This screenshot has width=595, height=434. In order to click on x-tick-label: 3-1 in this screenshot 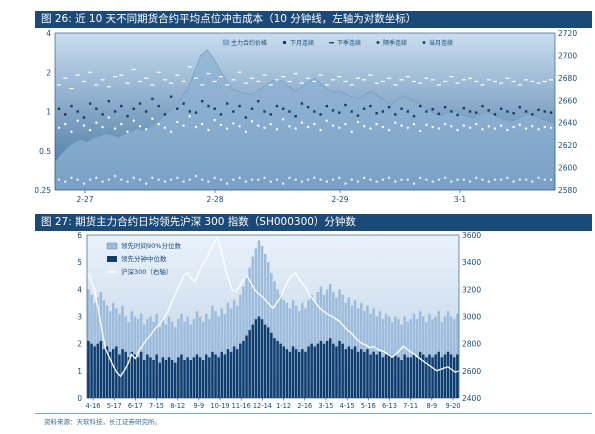, I will do `click(460, 199)`.